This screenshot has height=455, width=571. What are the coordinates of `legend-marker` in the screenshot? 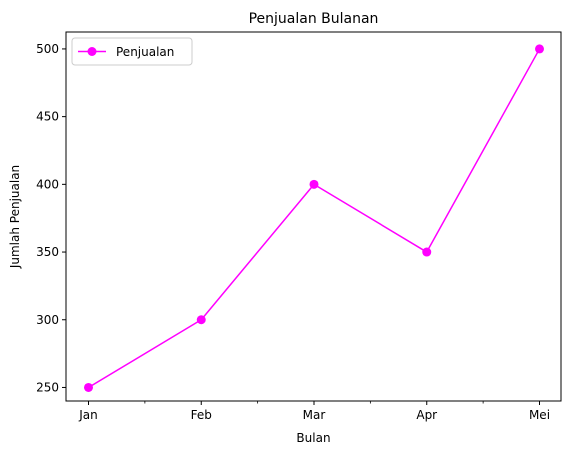 It's located at (92, 51).